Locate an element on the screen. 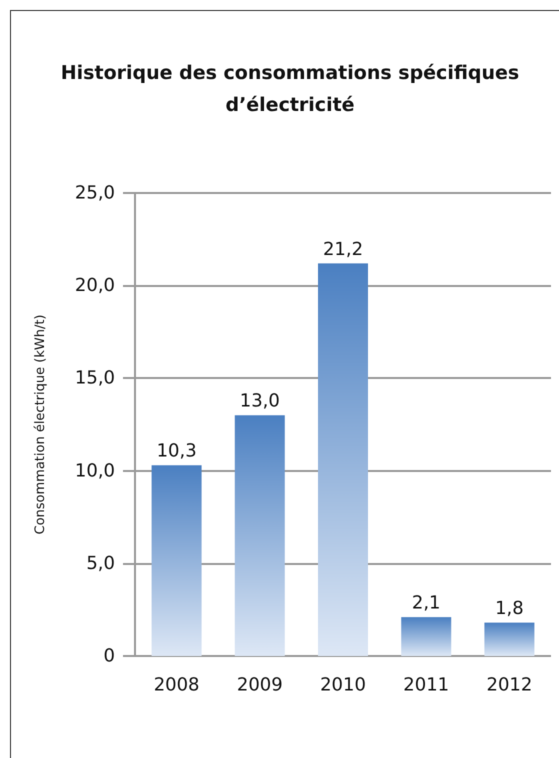 The height and width of the screenshot is (758, 559). y-tick-label: 15,0 is located at coordinates (94, 378).